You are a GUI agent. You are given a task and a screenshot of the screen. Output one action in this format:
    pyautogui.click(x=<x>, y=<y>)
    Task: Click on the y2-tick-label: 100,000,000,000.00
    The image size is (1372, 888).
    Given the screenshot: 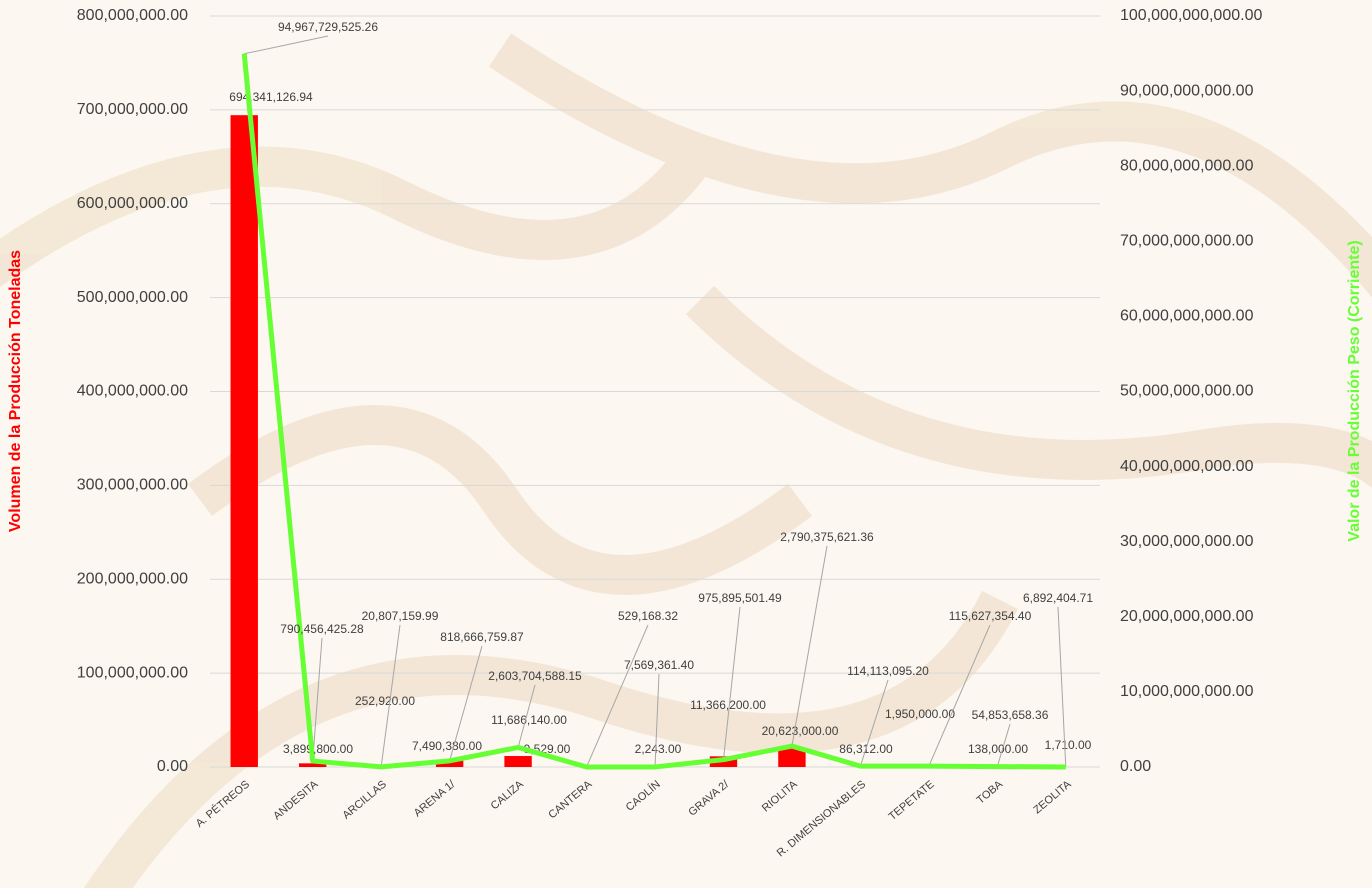 What is the action you would take?
    pyautogui.click(x=1191, y=15)
    